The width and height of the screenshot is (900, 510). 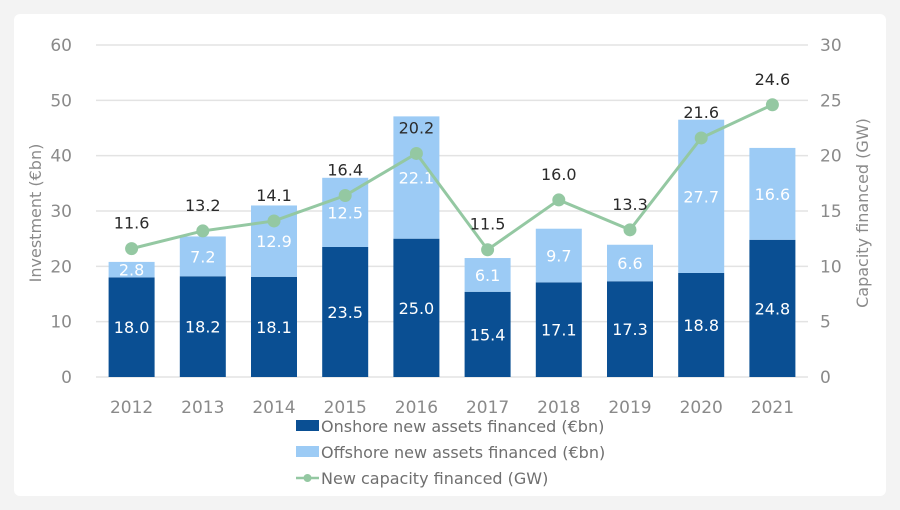 I want to click on capacity-value-label: 13.3, so click(x=630, y=204).